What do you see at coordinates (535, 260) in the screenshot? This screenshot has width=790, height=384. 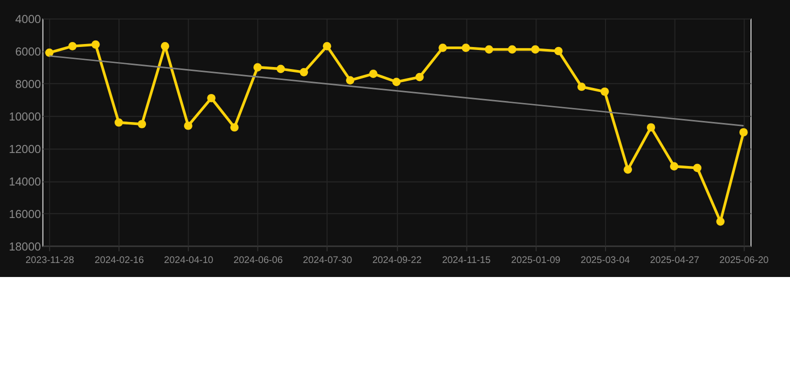 I see `x-tick-label: 2025-01-09` at bounding box center [535, 260].